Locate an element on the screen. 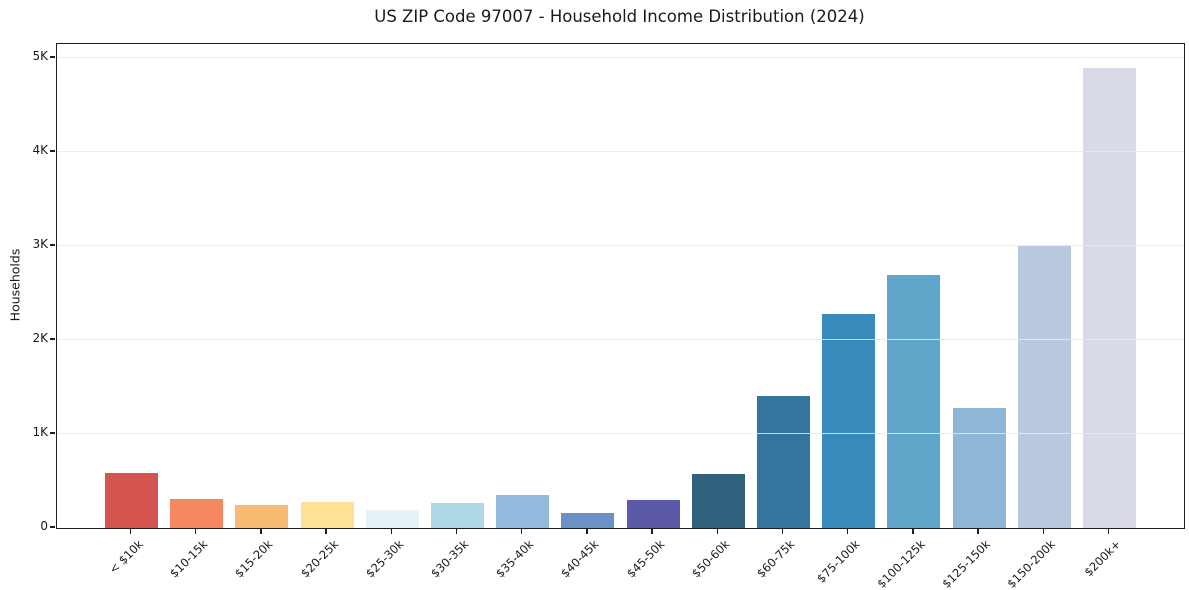  y-tick-label: 0 is located at coordinates (44, 526).